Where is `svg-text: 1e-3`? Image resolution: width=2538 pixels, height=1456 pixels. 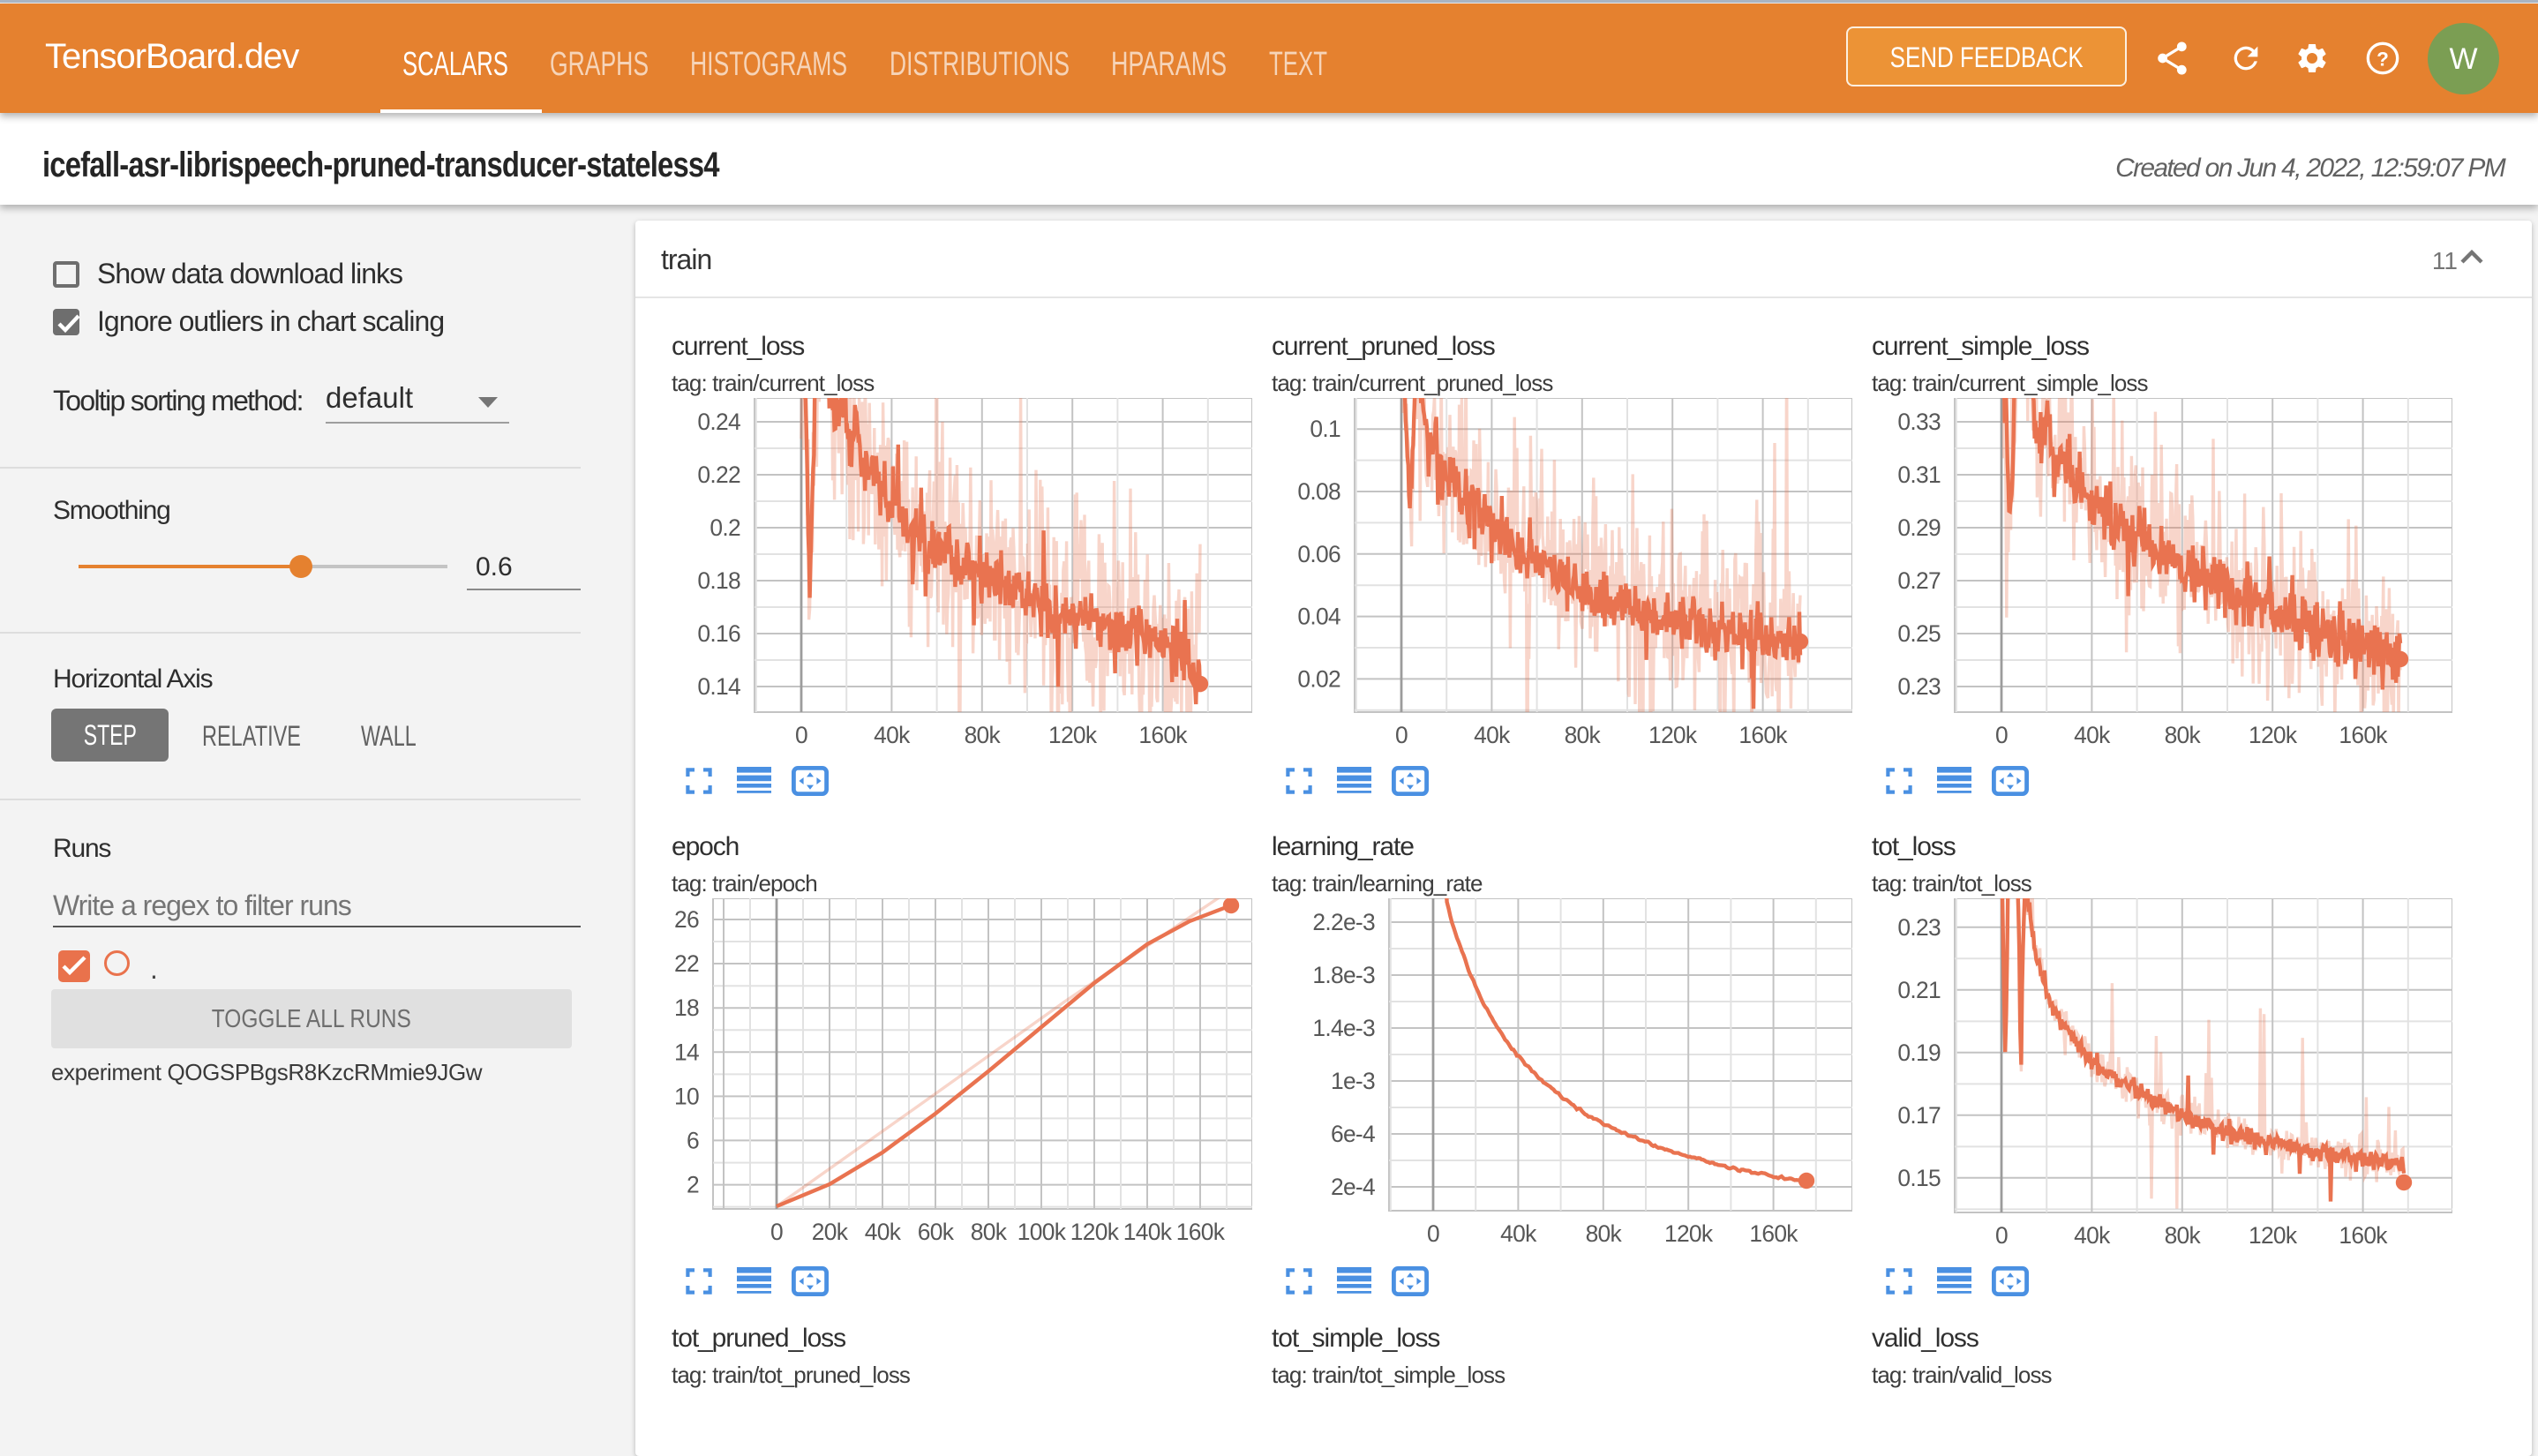 svg-text: 1e-3 is located at coordinates (1353, 1081).